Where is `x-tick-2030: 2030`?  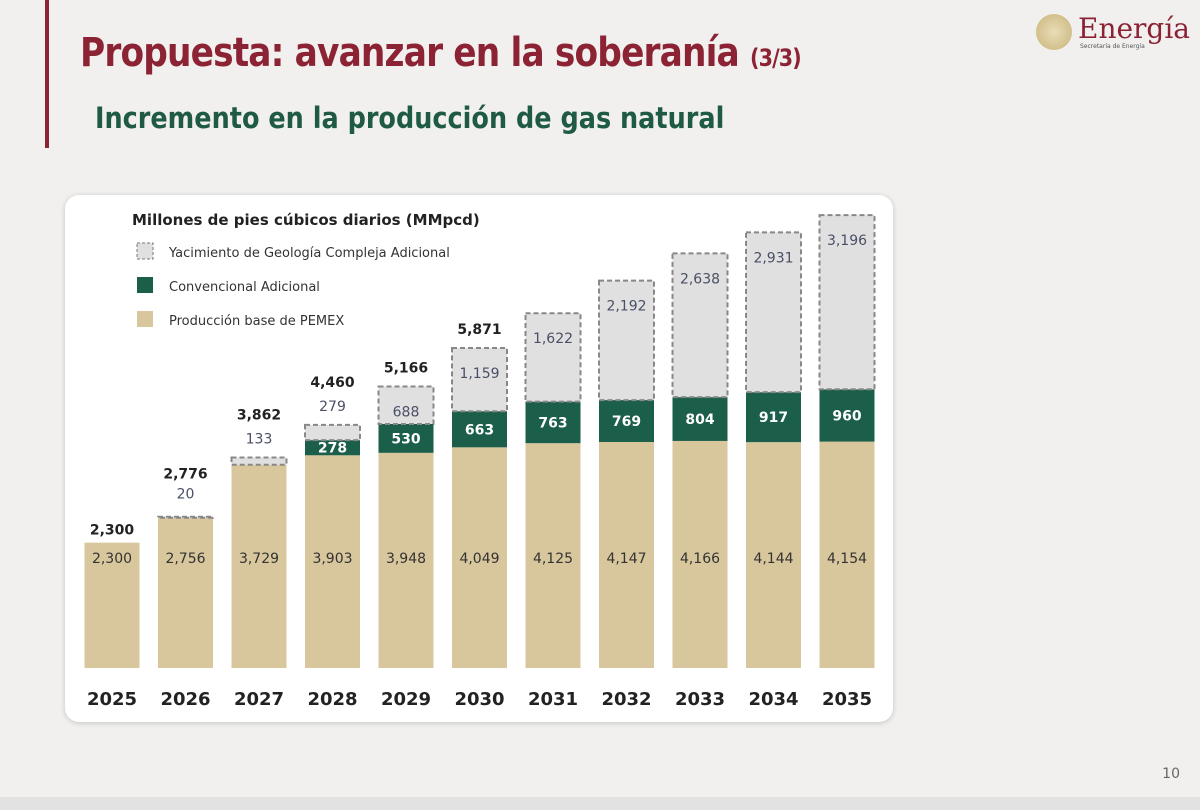 x-tick-2030: 2030 is located at coordinates (479, 699).